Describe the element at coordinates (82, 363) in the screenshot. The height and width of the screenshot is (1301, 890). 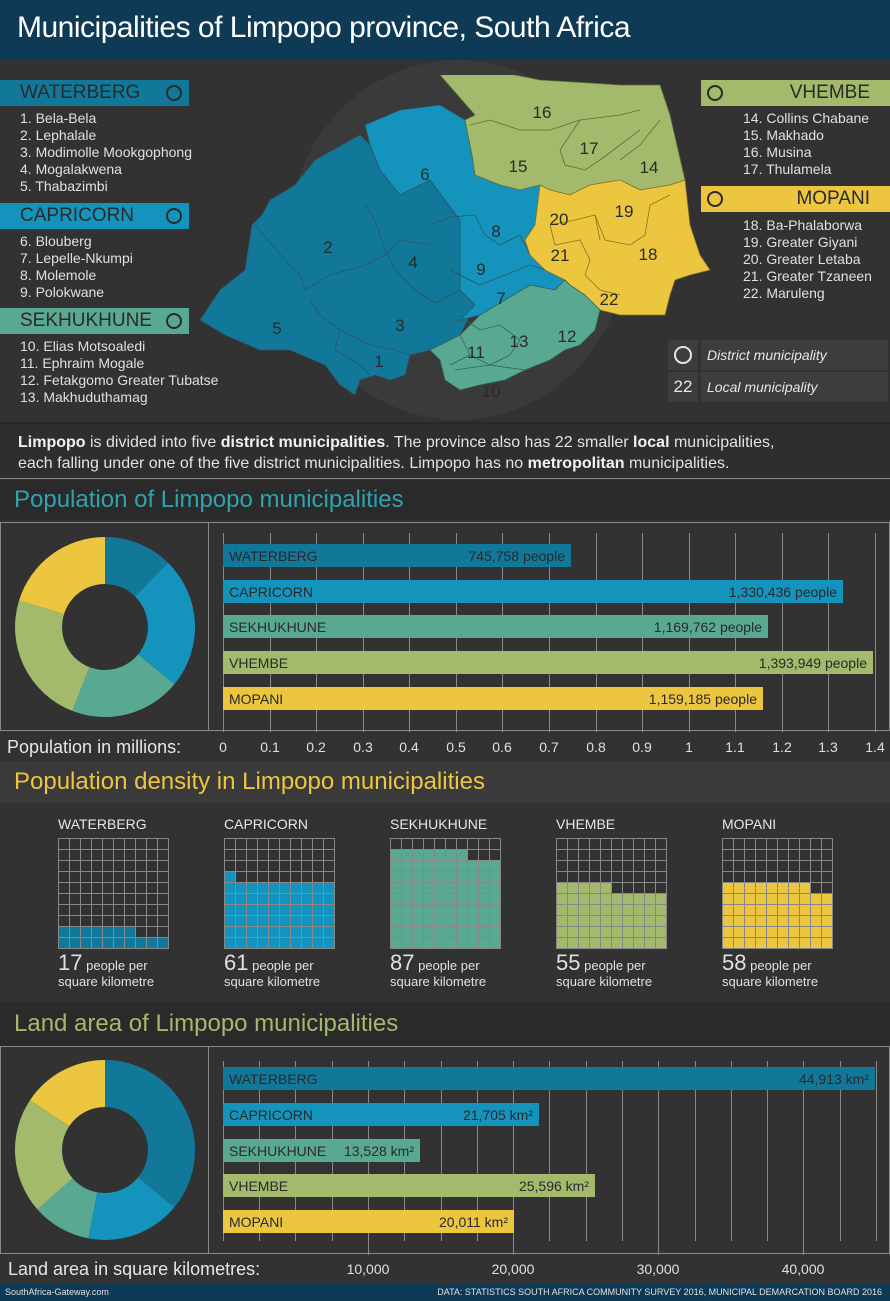
I see `municipality-item: 11. Ephraim Mogale` at that location.